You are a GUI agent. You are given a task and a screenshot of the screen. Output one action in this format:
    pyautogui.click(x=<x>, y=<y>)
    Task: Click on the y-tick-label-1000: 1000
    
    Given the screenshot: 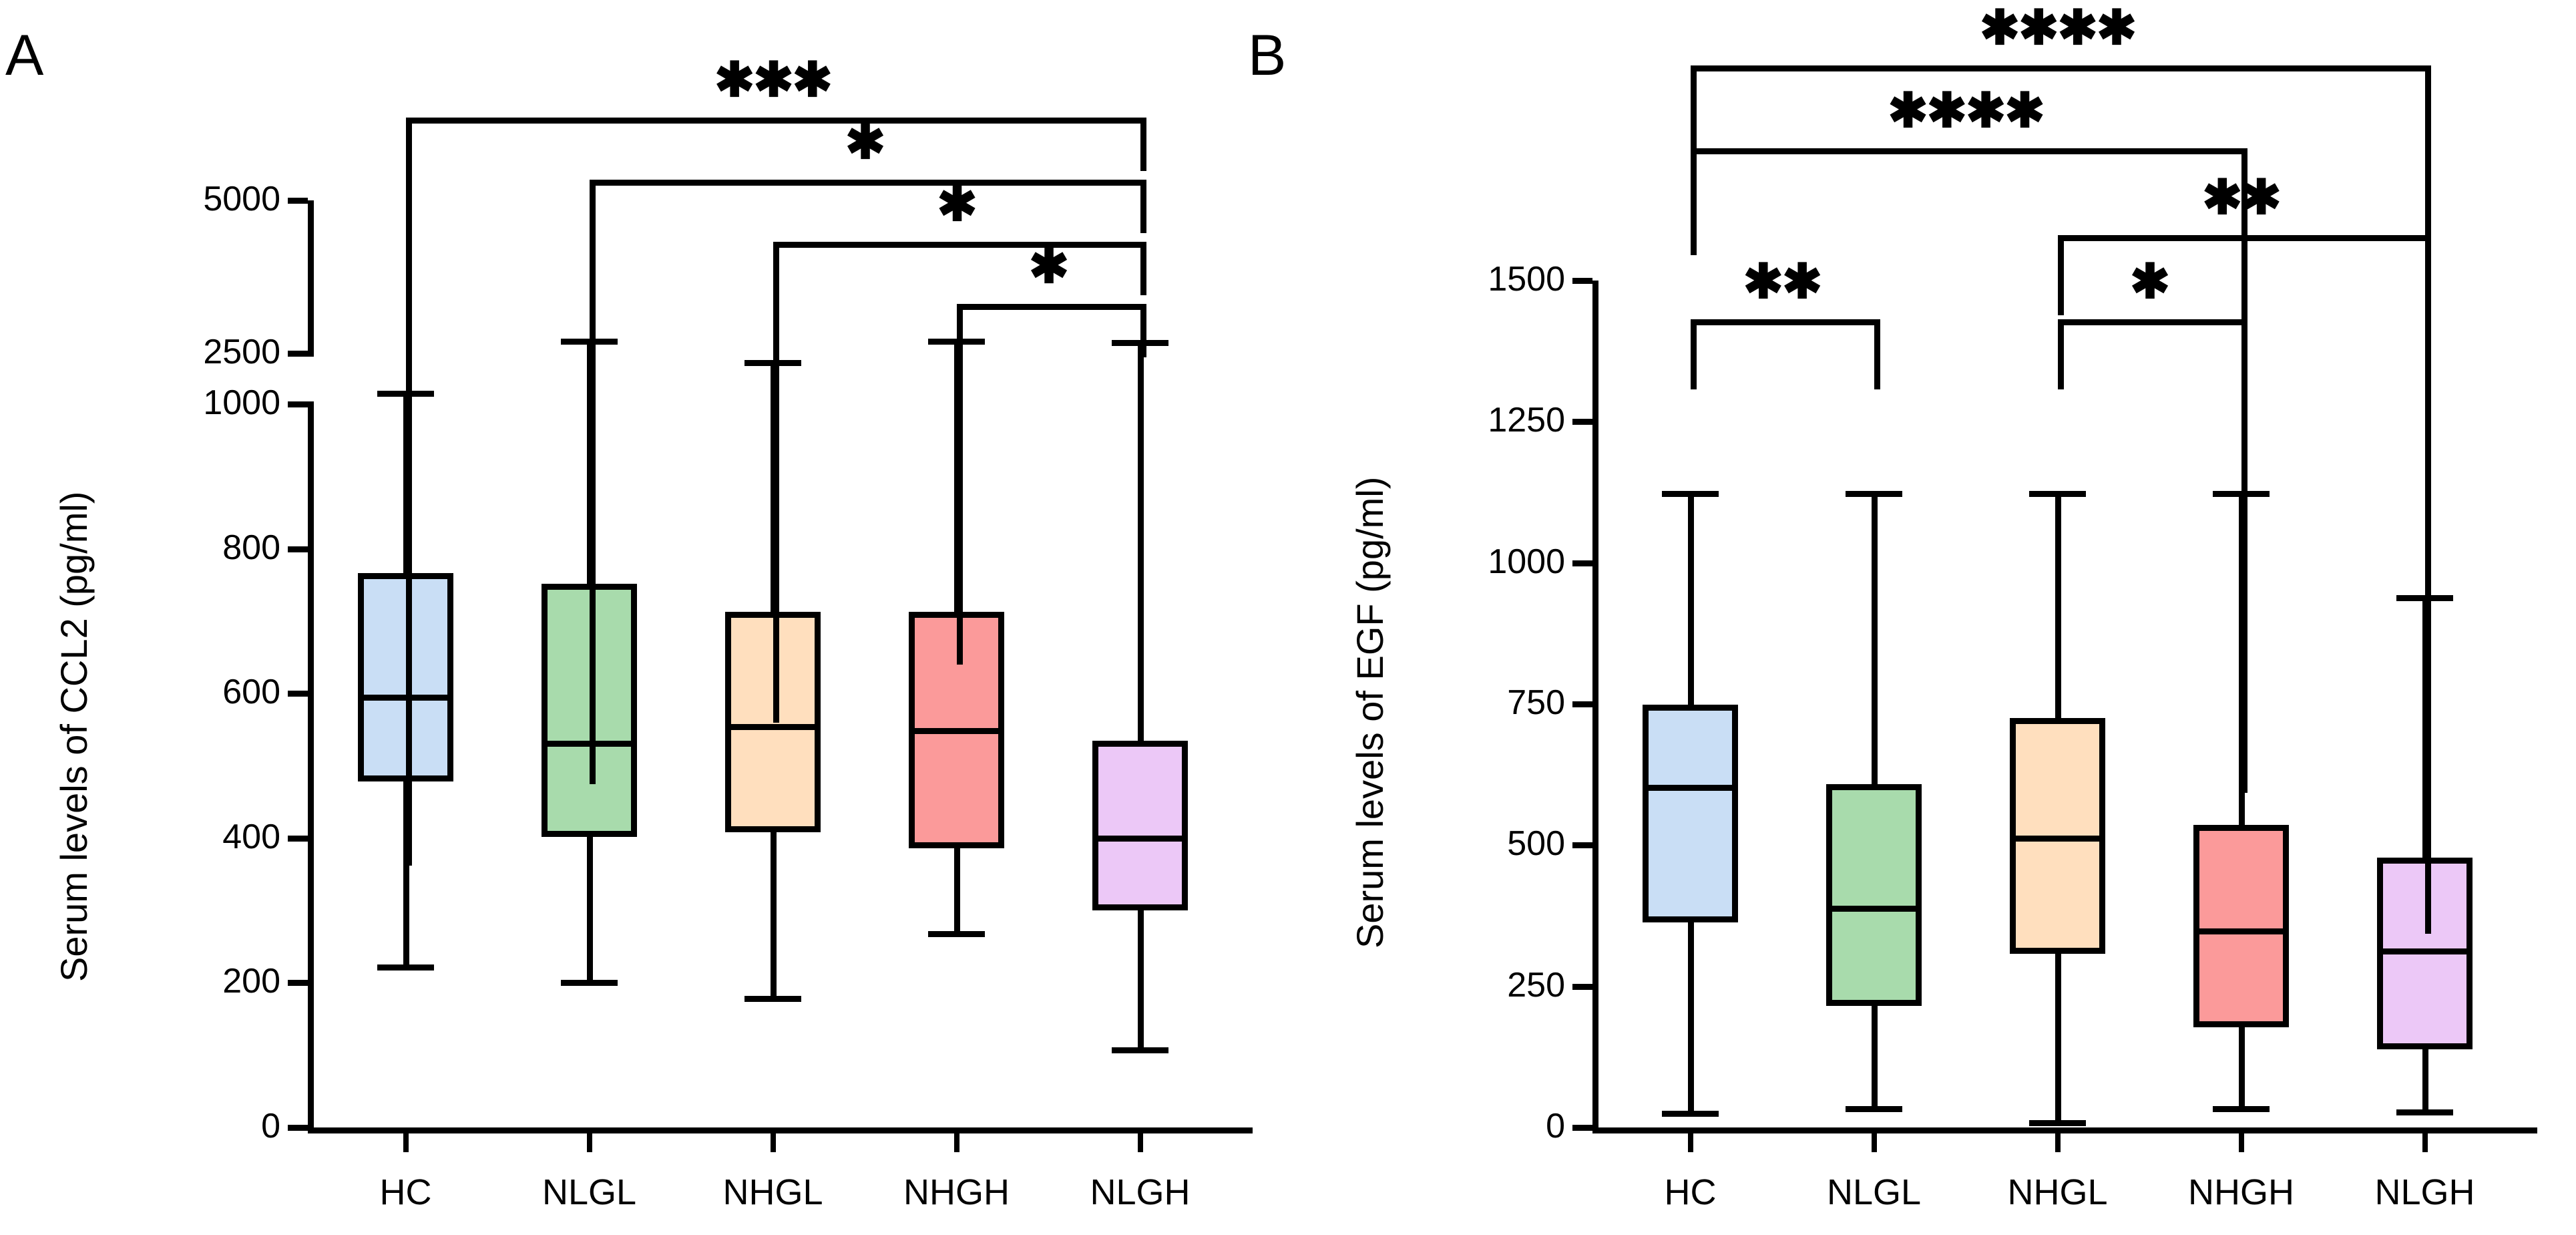 What is the action you would take?
    pyautogui.click(x=241, y=403)
    